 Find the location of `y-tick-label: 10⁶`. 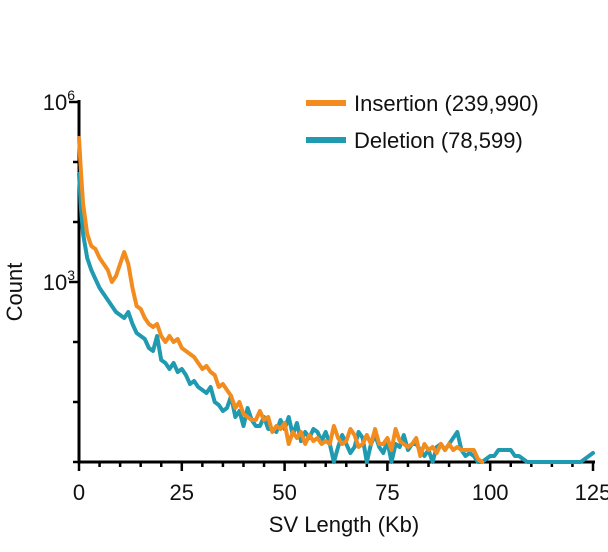

y-tick-label: 10⁶ is located at coordinates (59, 101).